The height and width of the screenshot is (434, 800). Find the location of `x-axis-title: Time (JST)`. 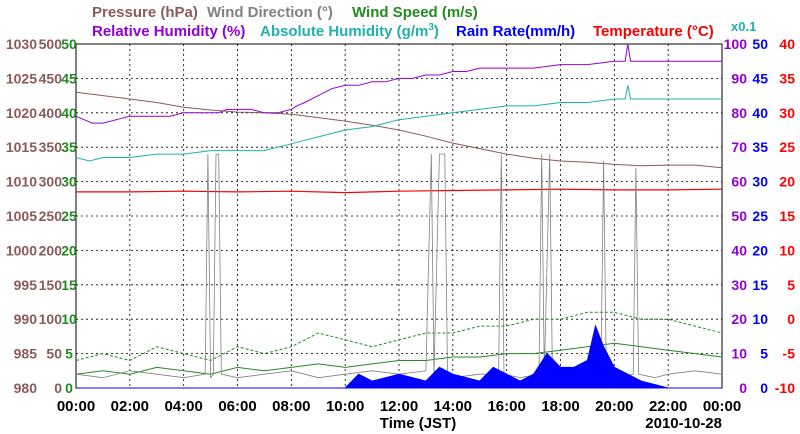

x-axis-title: Time (JST) is located at coordinates (418, 423).